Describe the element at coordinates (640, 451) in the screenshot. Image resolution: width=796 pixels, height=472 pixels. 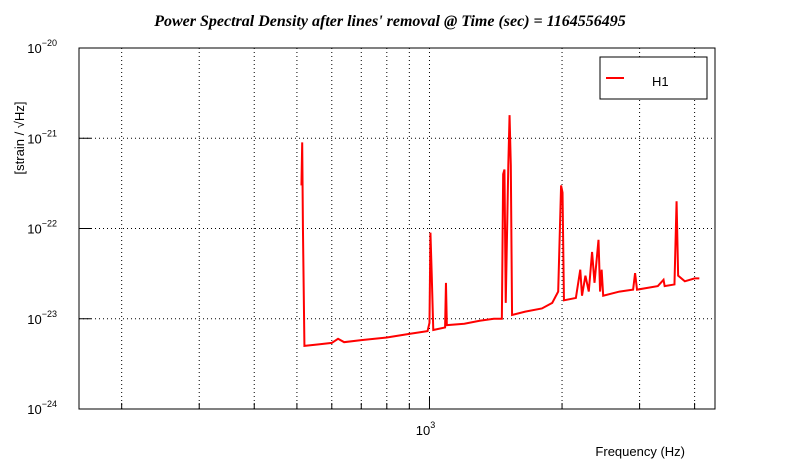
I see `x-axis-label: Frequency (Hz)` at that location.